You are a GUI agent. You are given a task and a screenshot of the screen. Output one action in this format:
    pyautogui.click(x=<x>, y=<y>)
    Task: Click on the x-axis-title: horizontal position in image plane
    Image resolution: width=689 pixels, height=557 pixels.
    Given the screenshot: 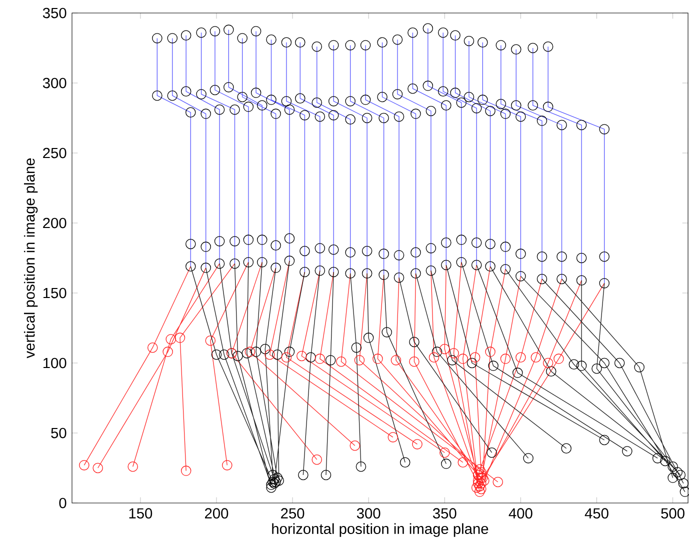 What is the action you would take?
    pyautogui.click(x=380, y=530)
    